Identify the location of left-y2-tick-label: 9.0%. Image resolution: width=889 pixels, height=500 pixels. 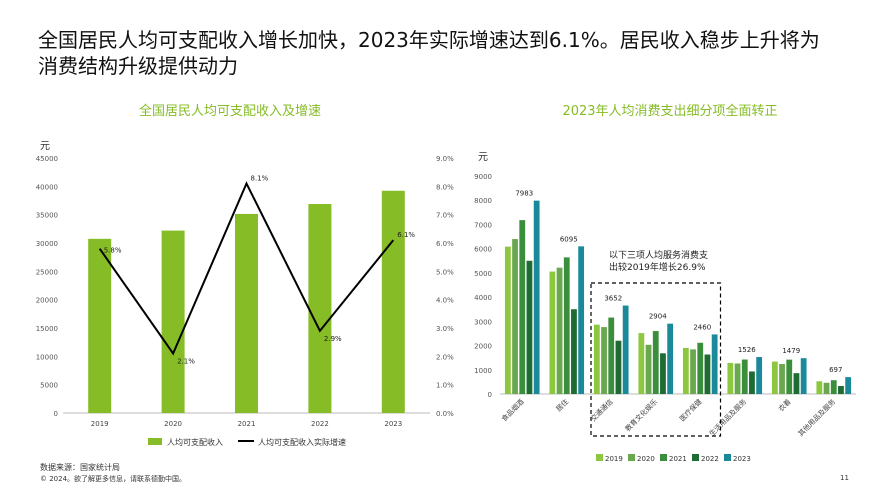
(445, 159).